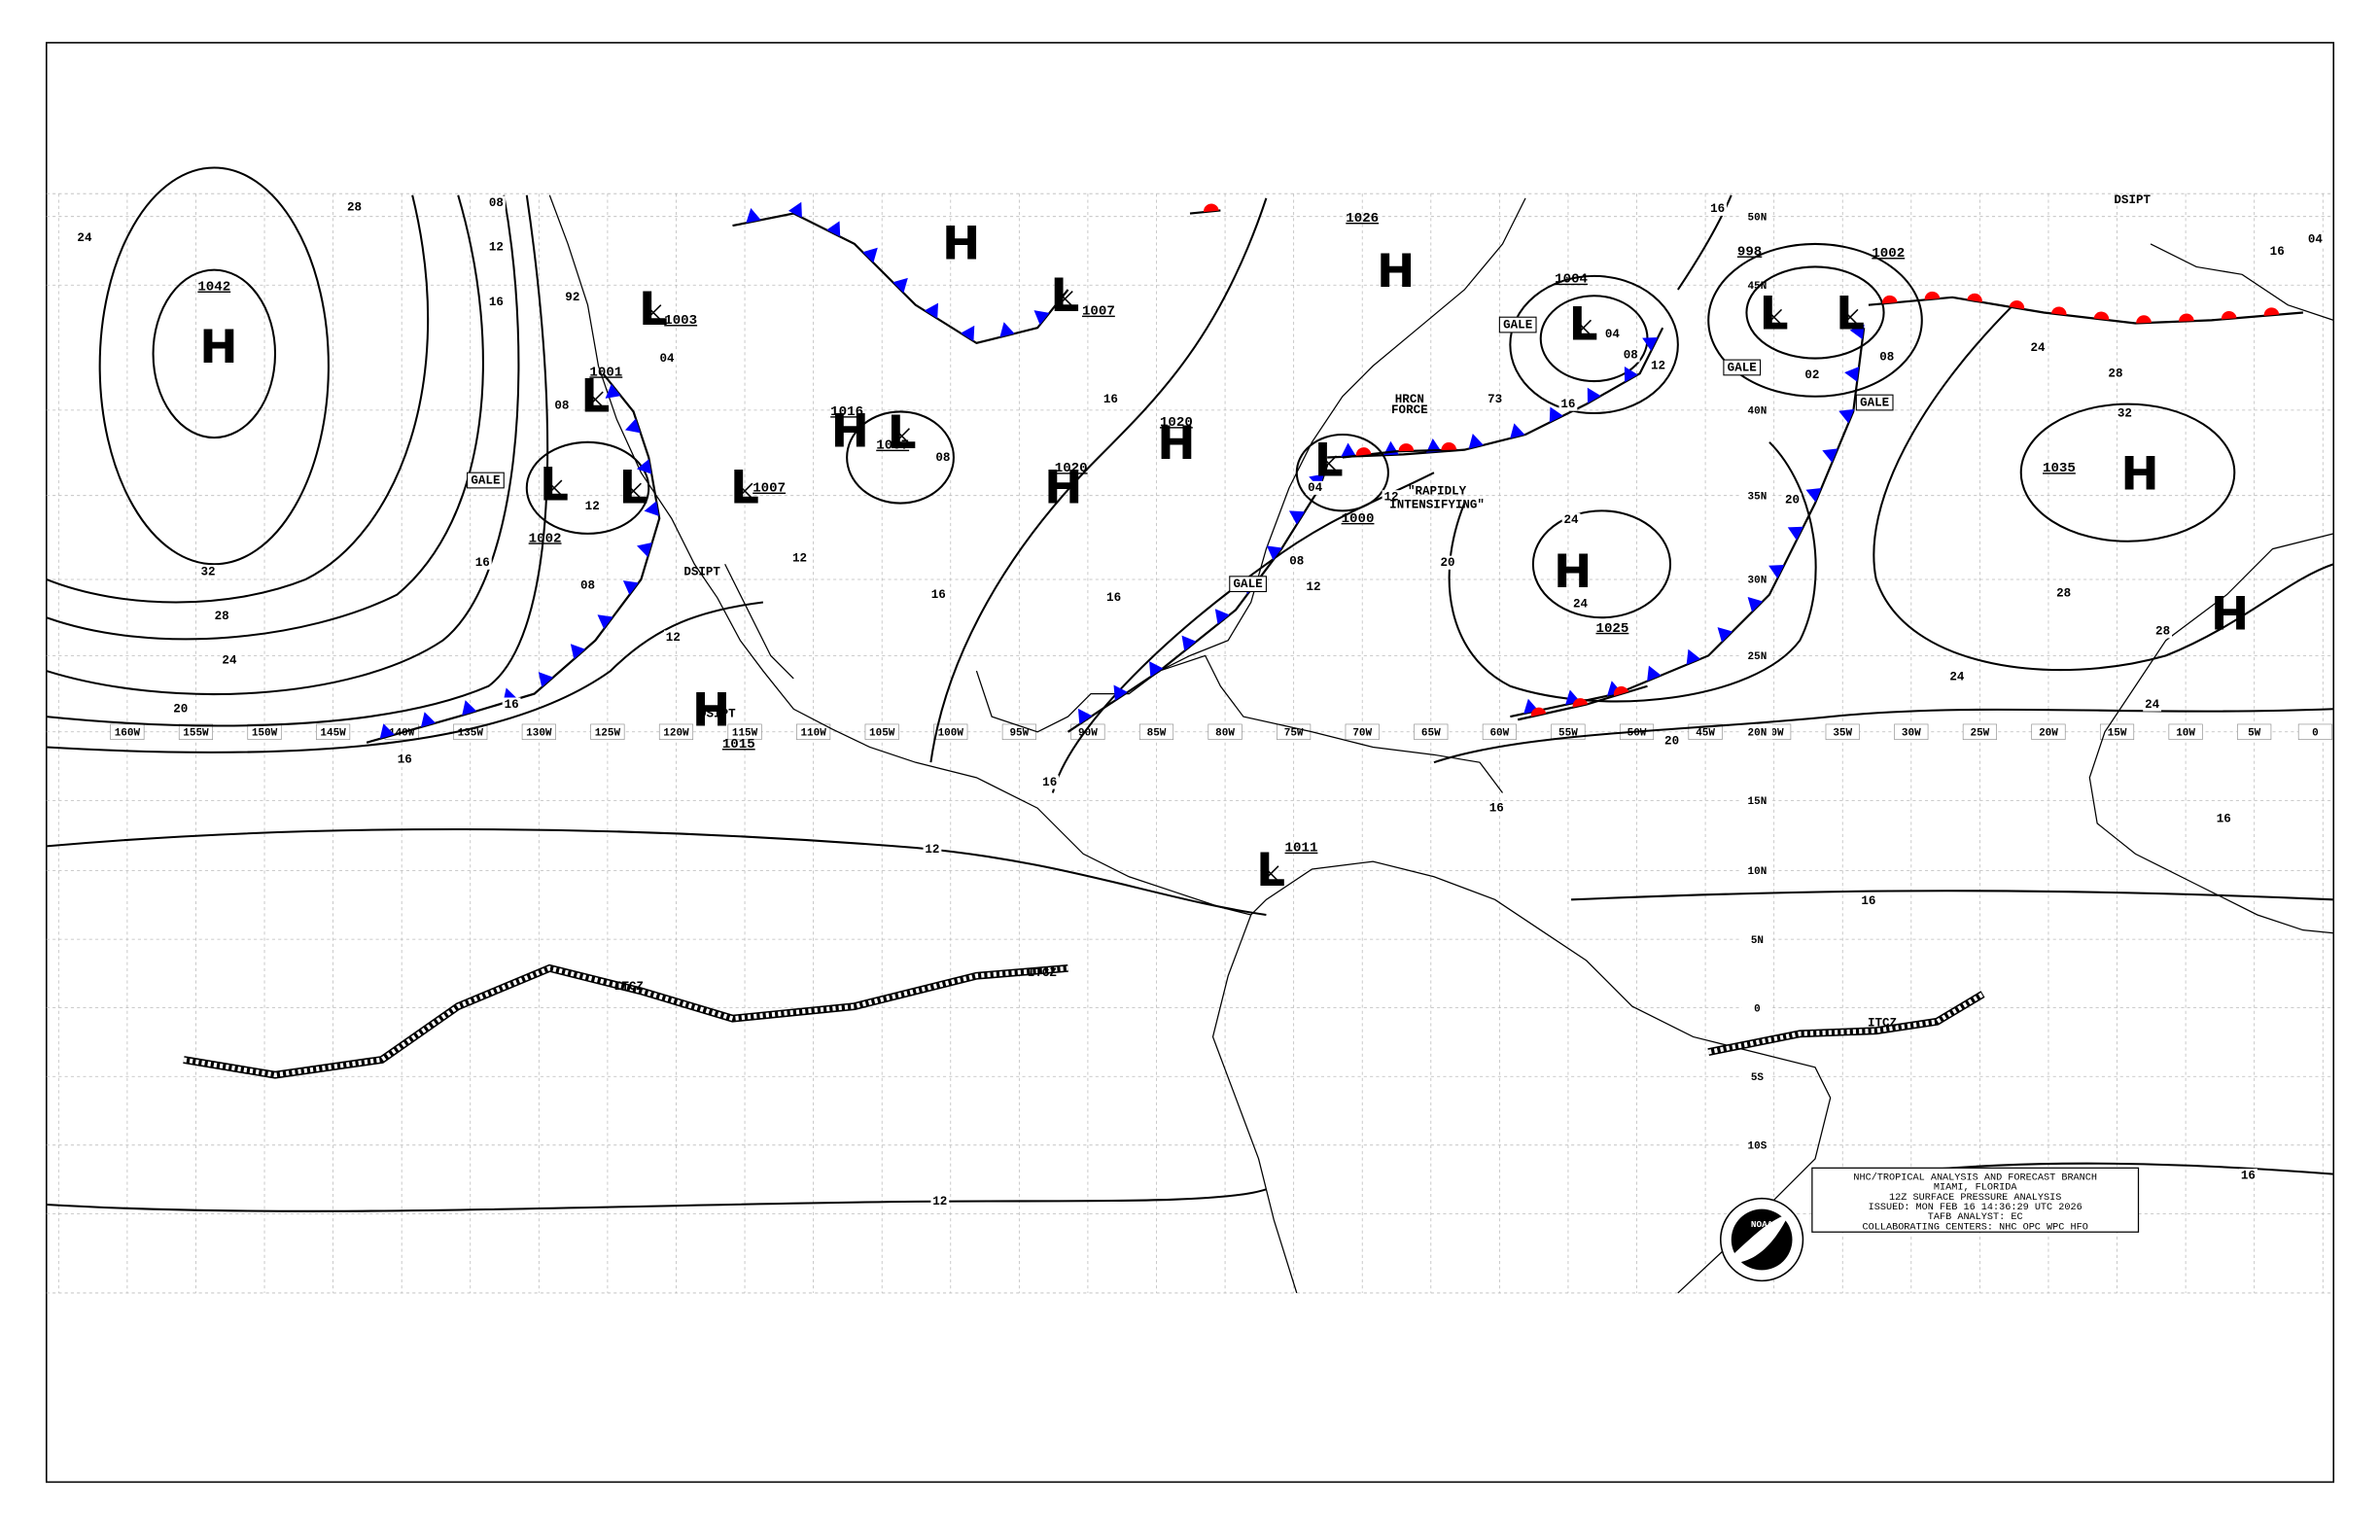  What do you see at coordinates (892, 446) in the screenshot?
I see `pressure-center-value: 1007` at bounding box center [892, 446].